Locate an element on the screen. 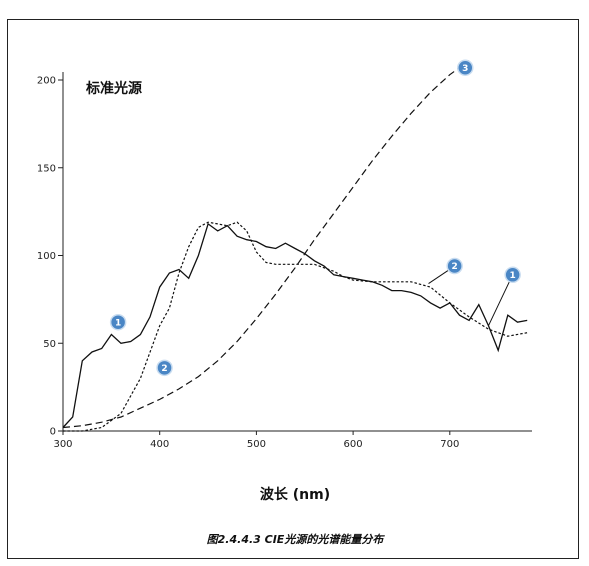 This screenshot has height=566, width=589. y-tick-label: 200 is located at coordinates (46, 81).